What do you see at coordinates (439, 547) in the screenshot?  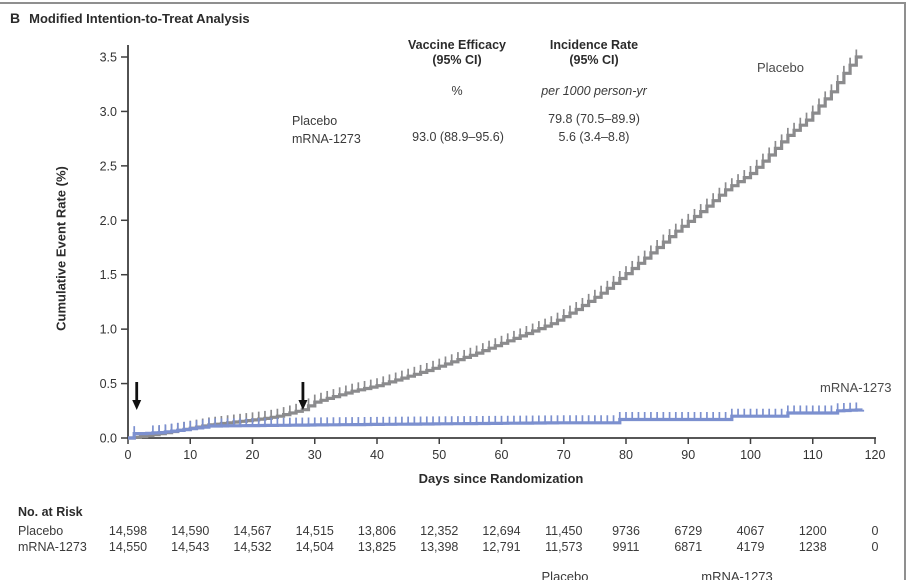 I see `risk-value: 13,398` at bounding box center [439, 547].